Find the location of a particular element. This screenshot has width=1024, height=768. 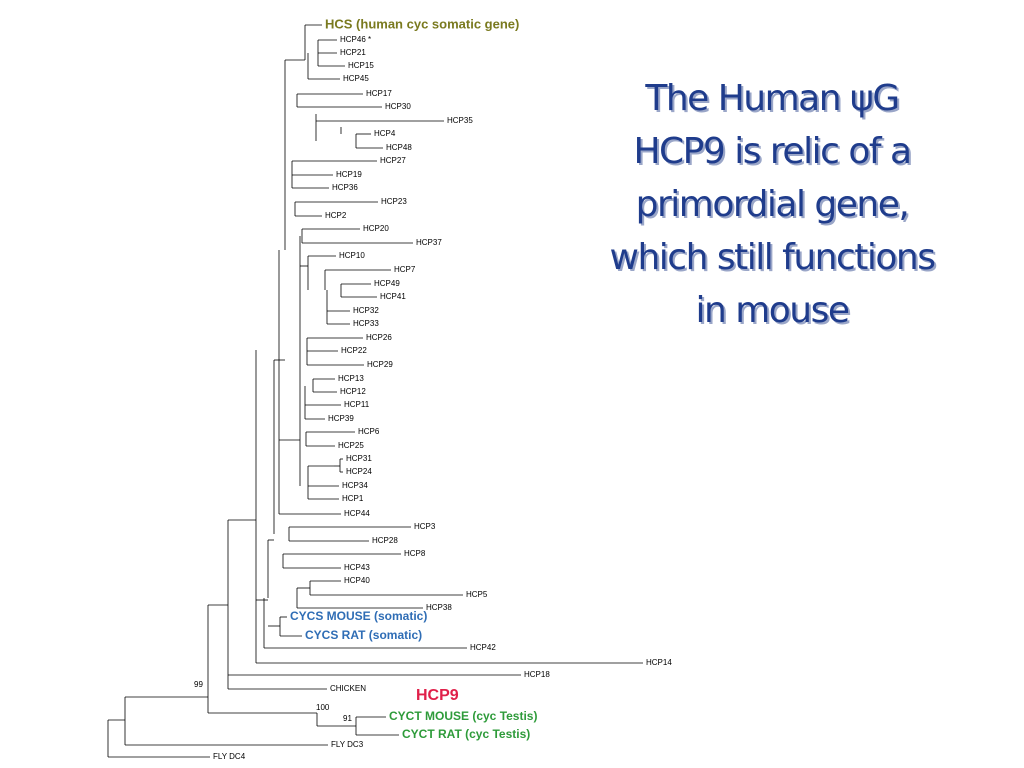

title-shadow: in mouse is located at coordinates (773, 312).